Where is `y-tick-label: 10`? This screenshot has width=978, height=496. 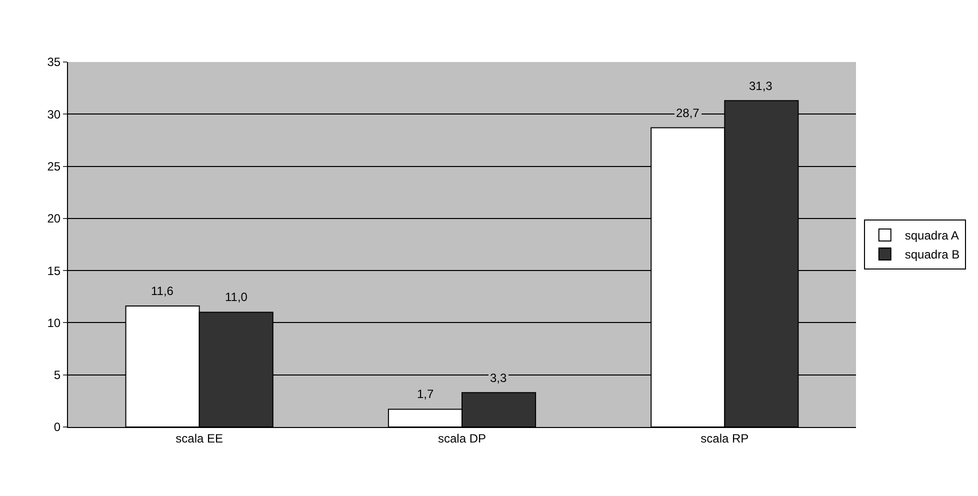 y-tick-label: 10 is located at coordinates (54, 323).